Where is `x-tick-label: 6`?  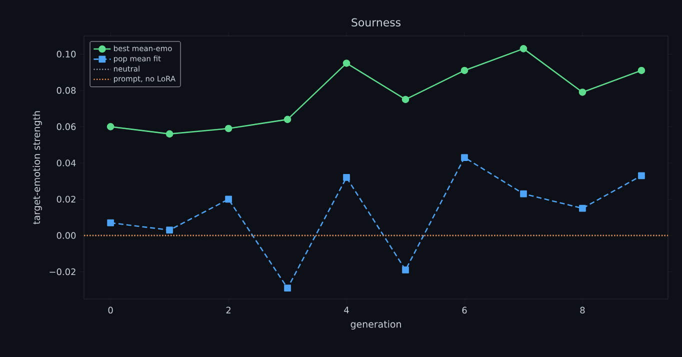 x-tick-label: 6 is located at coordinates (464, 310).